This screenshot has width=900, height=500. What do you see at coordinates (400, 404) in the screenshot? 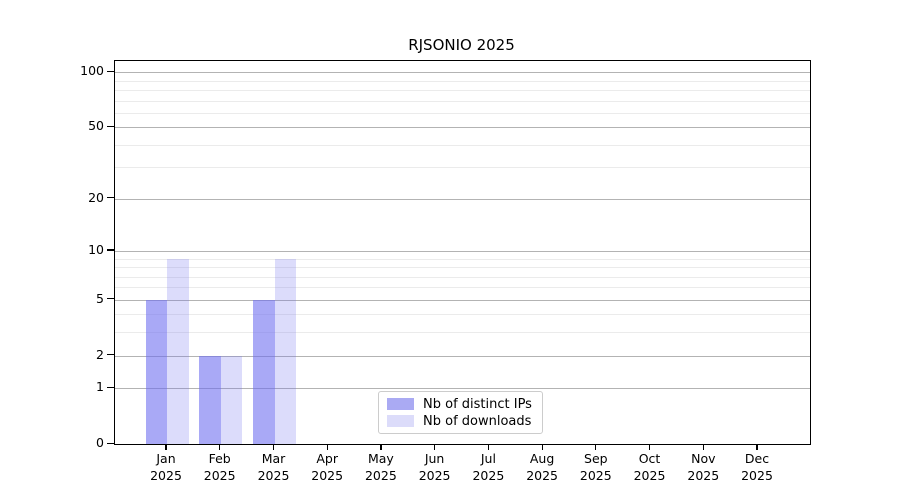
I see `legend-swatch-distinct-ips` at bounding box center [400, 404].